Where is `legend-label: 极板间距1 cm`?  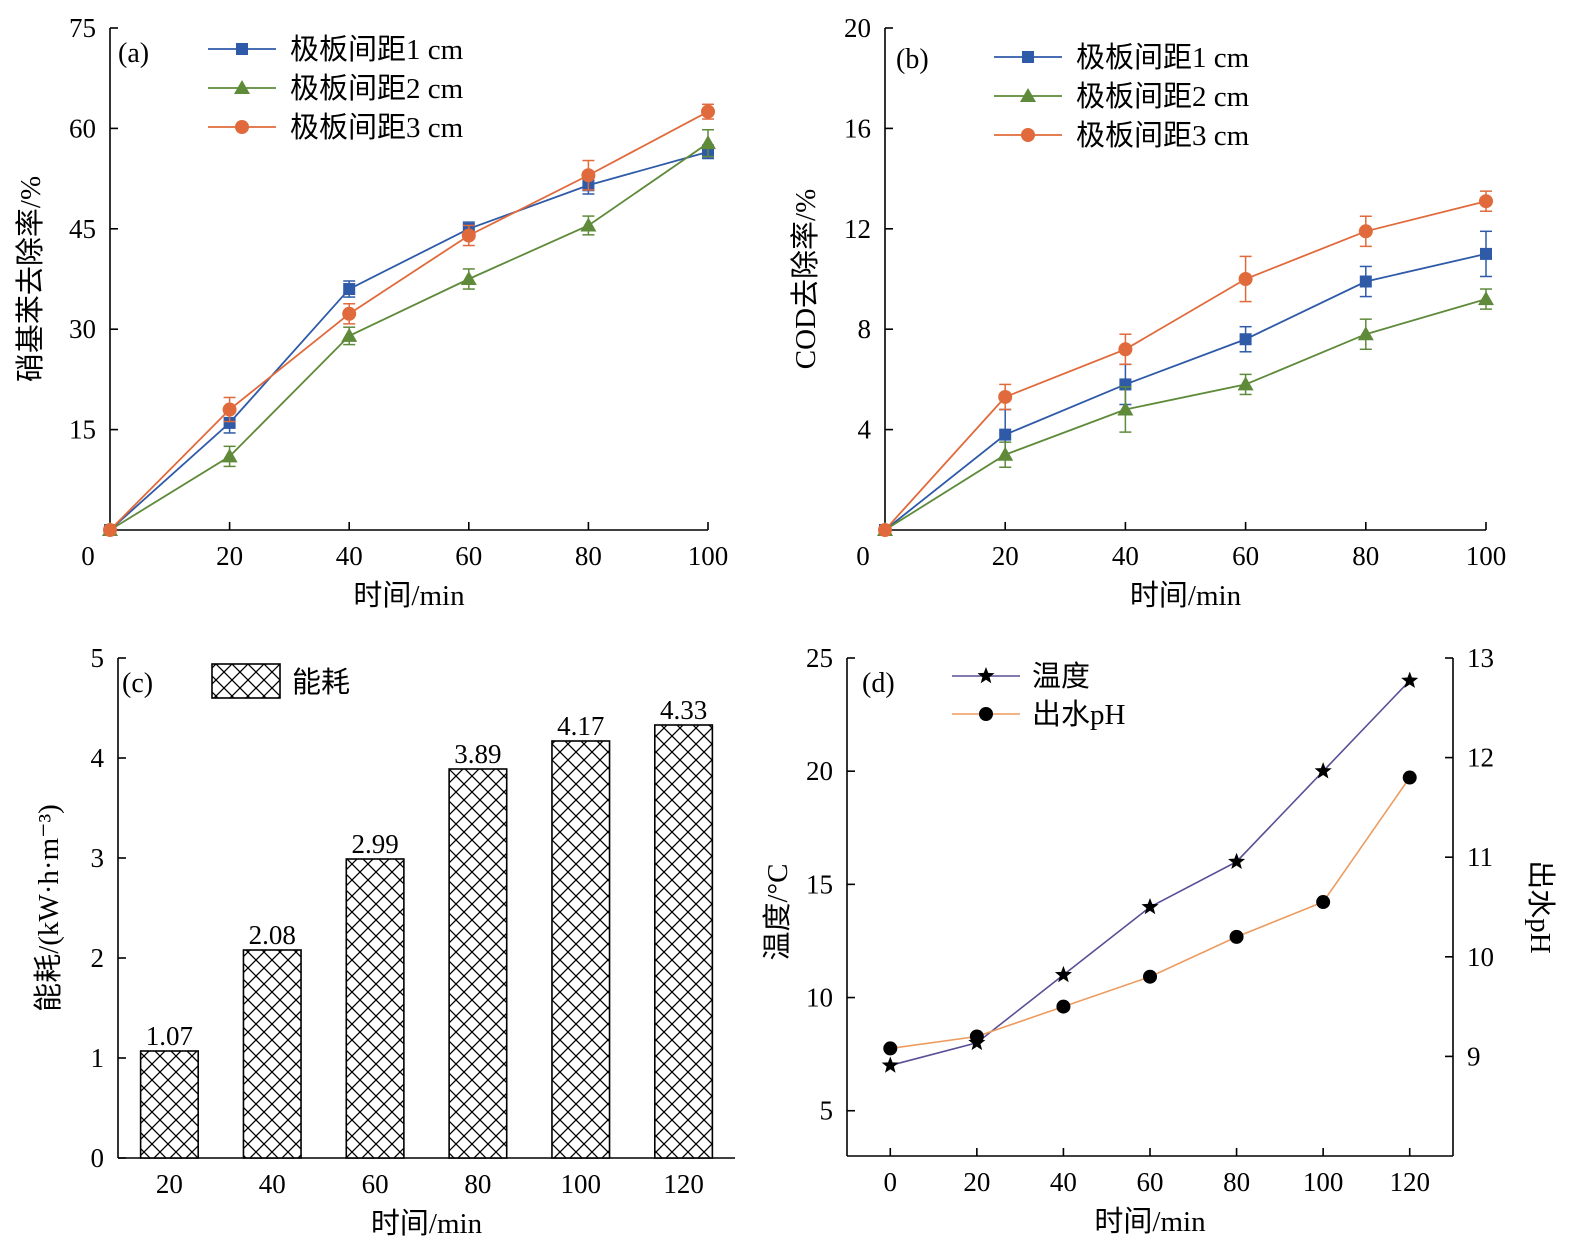
legend-label: 极板间距1 cm is located at coordinates (377, 49).